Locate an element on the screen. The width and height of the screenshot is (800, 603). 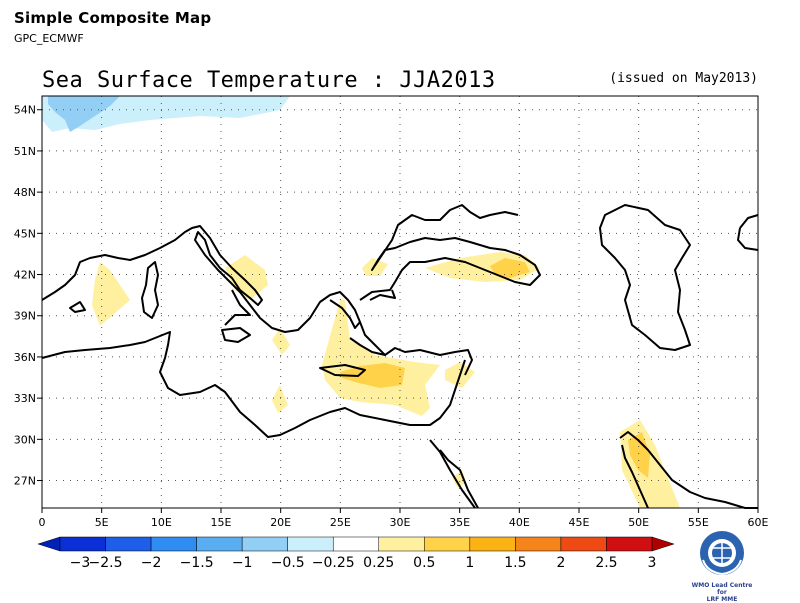
page-title: Simple Composite Map is located at coordinates (113, 18).